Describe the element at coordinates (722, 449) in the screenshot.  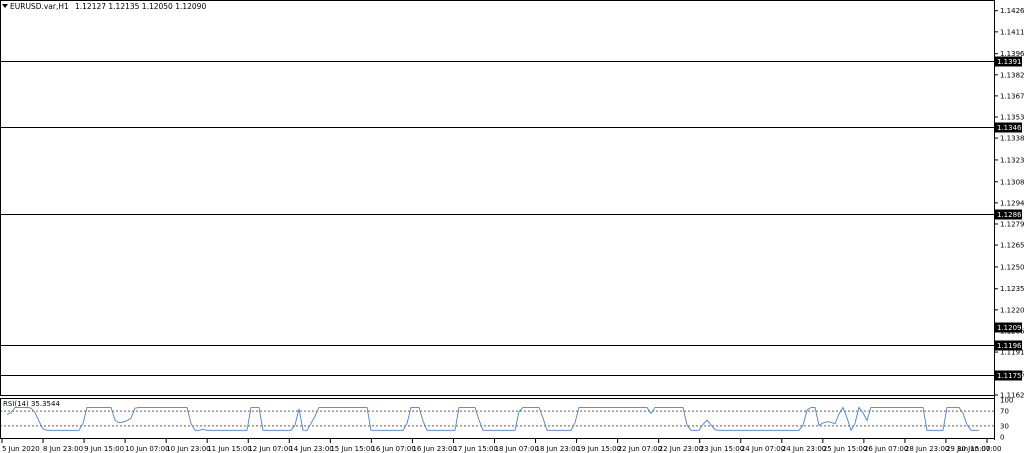
I see `time-tick-label: 23 Jun 15:00` at that location.